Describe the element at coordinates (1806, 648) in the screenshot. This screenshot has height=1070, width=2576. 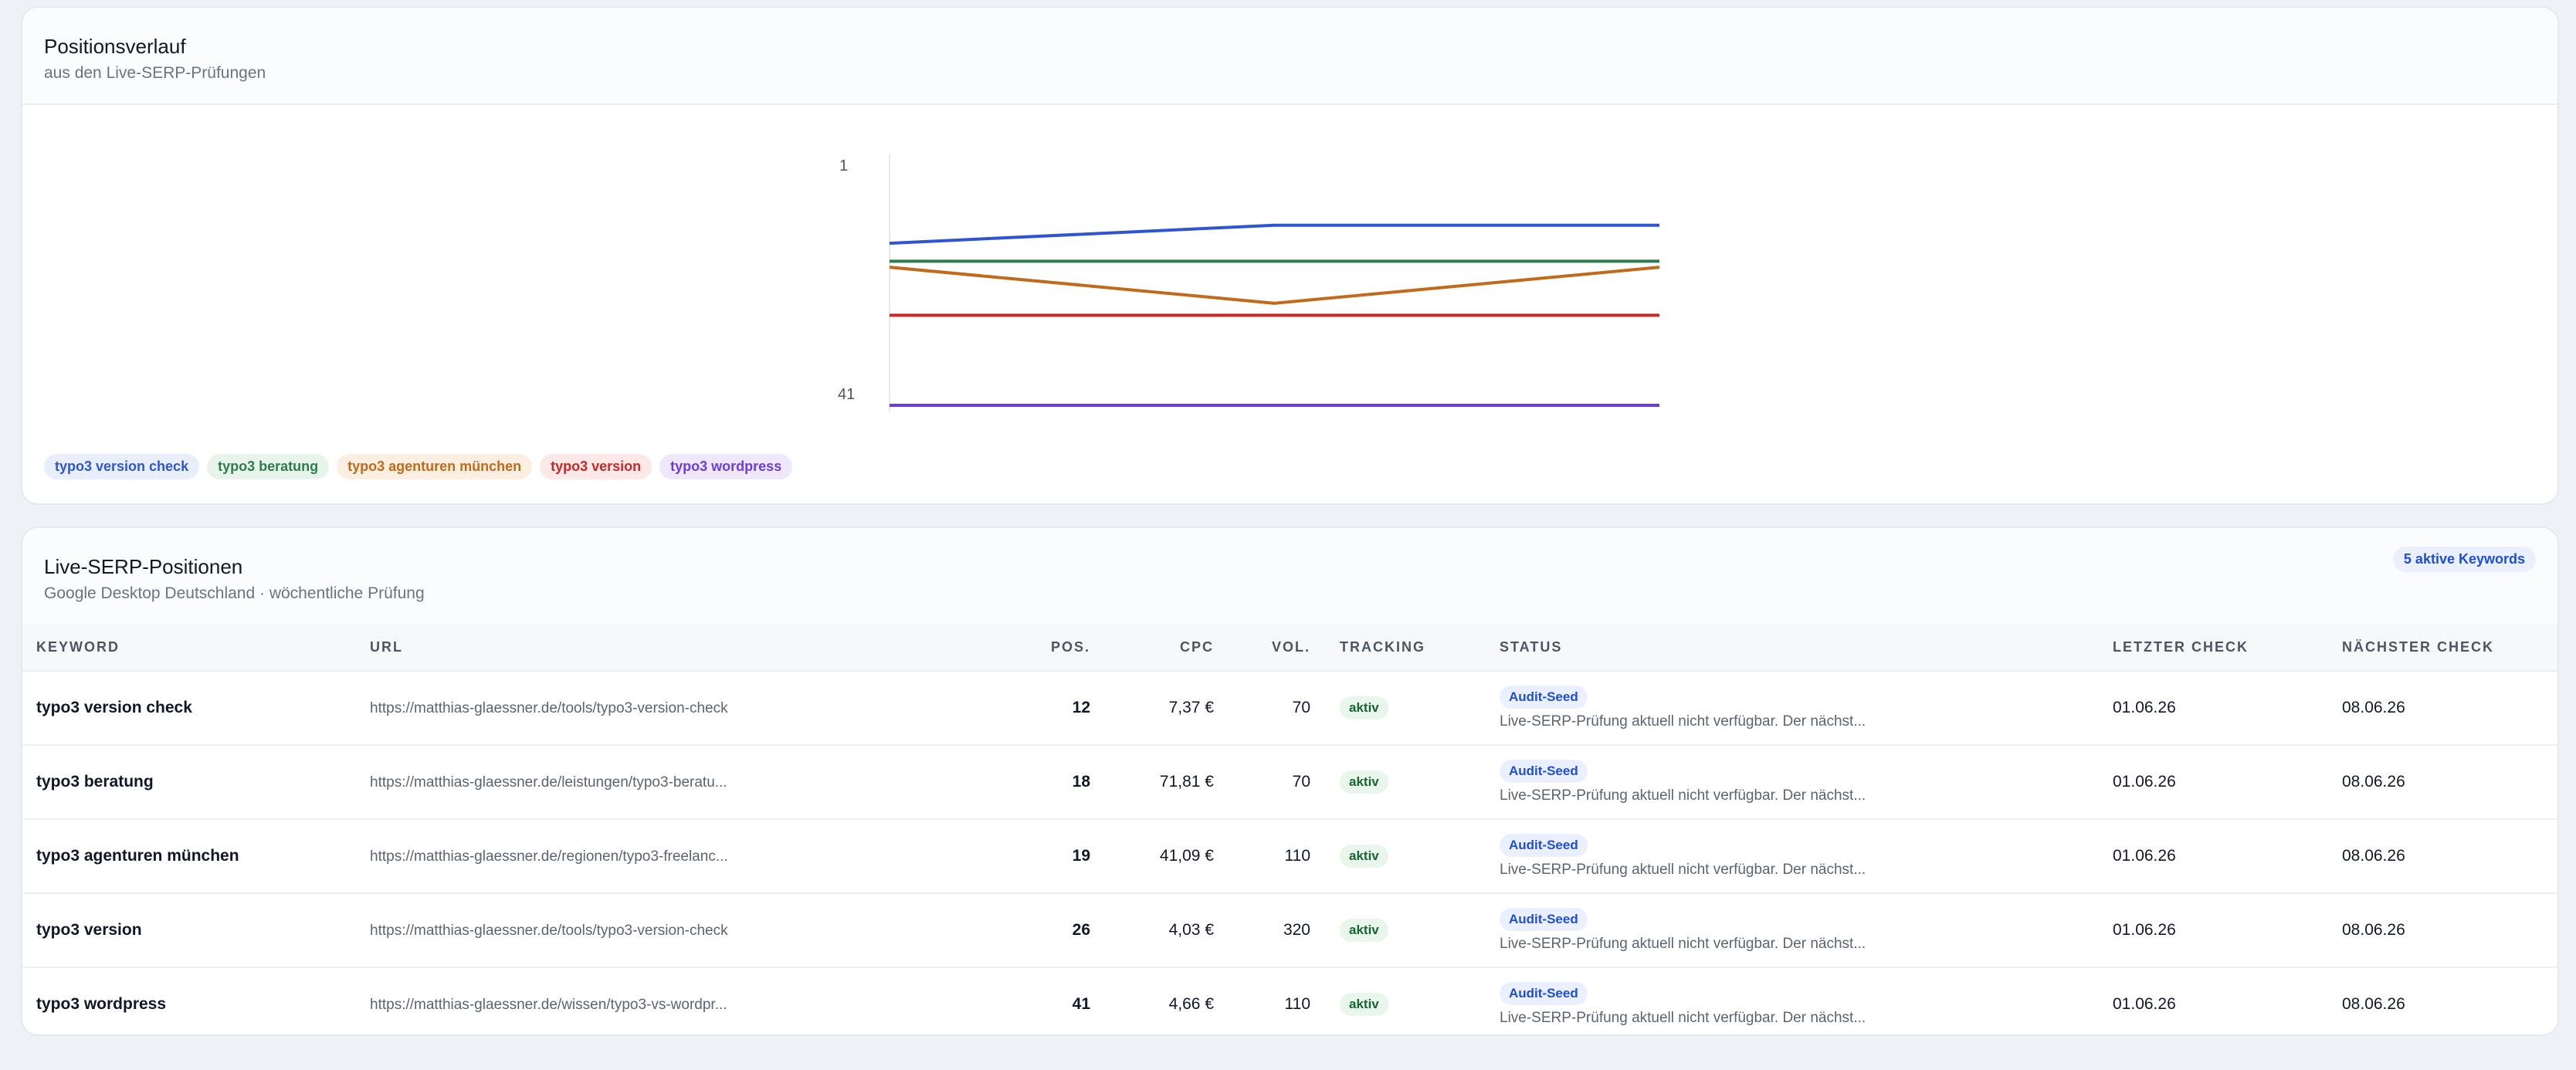
I see `col-status: STATUS` at that location.